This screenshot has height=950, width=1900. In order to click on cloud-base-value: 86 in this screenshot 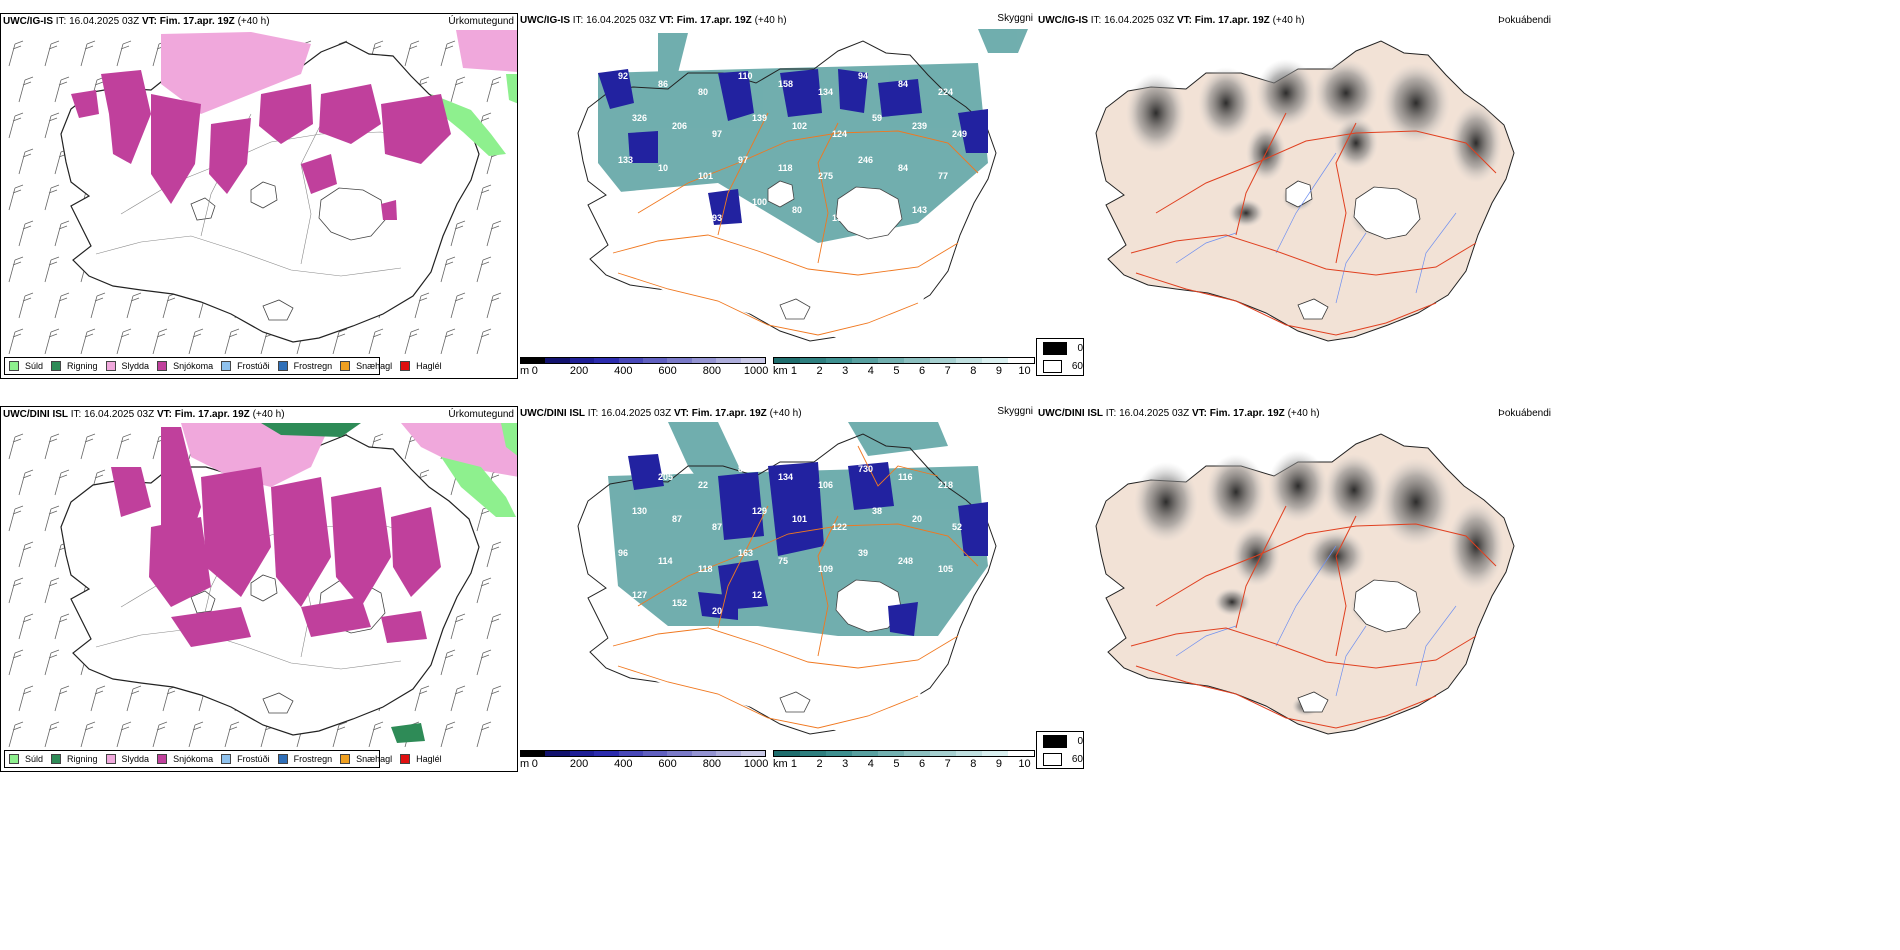, I will do `click(663, 84)`.